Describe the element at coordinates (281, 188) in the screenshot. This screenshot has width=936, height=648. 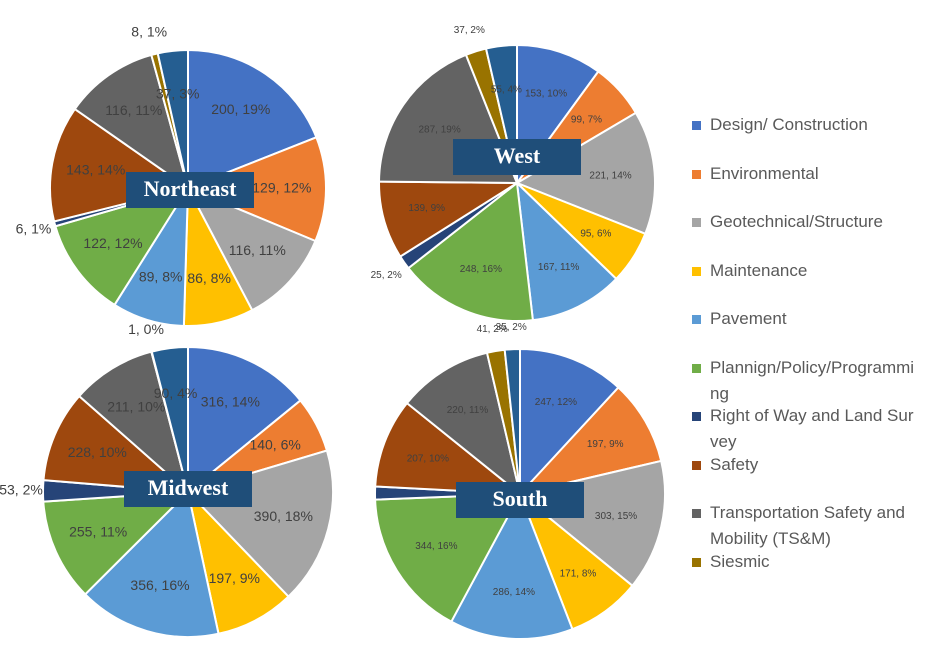
I see `data-label: 129, 12%` at that location.